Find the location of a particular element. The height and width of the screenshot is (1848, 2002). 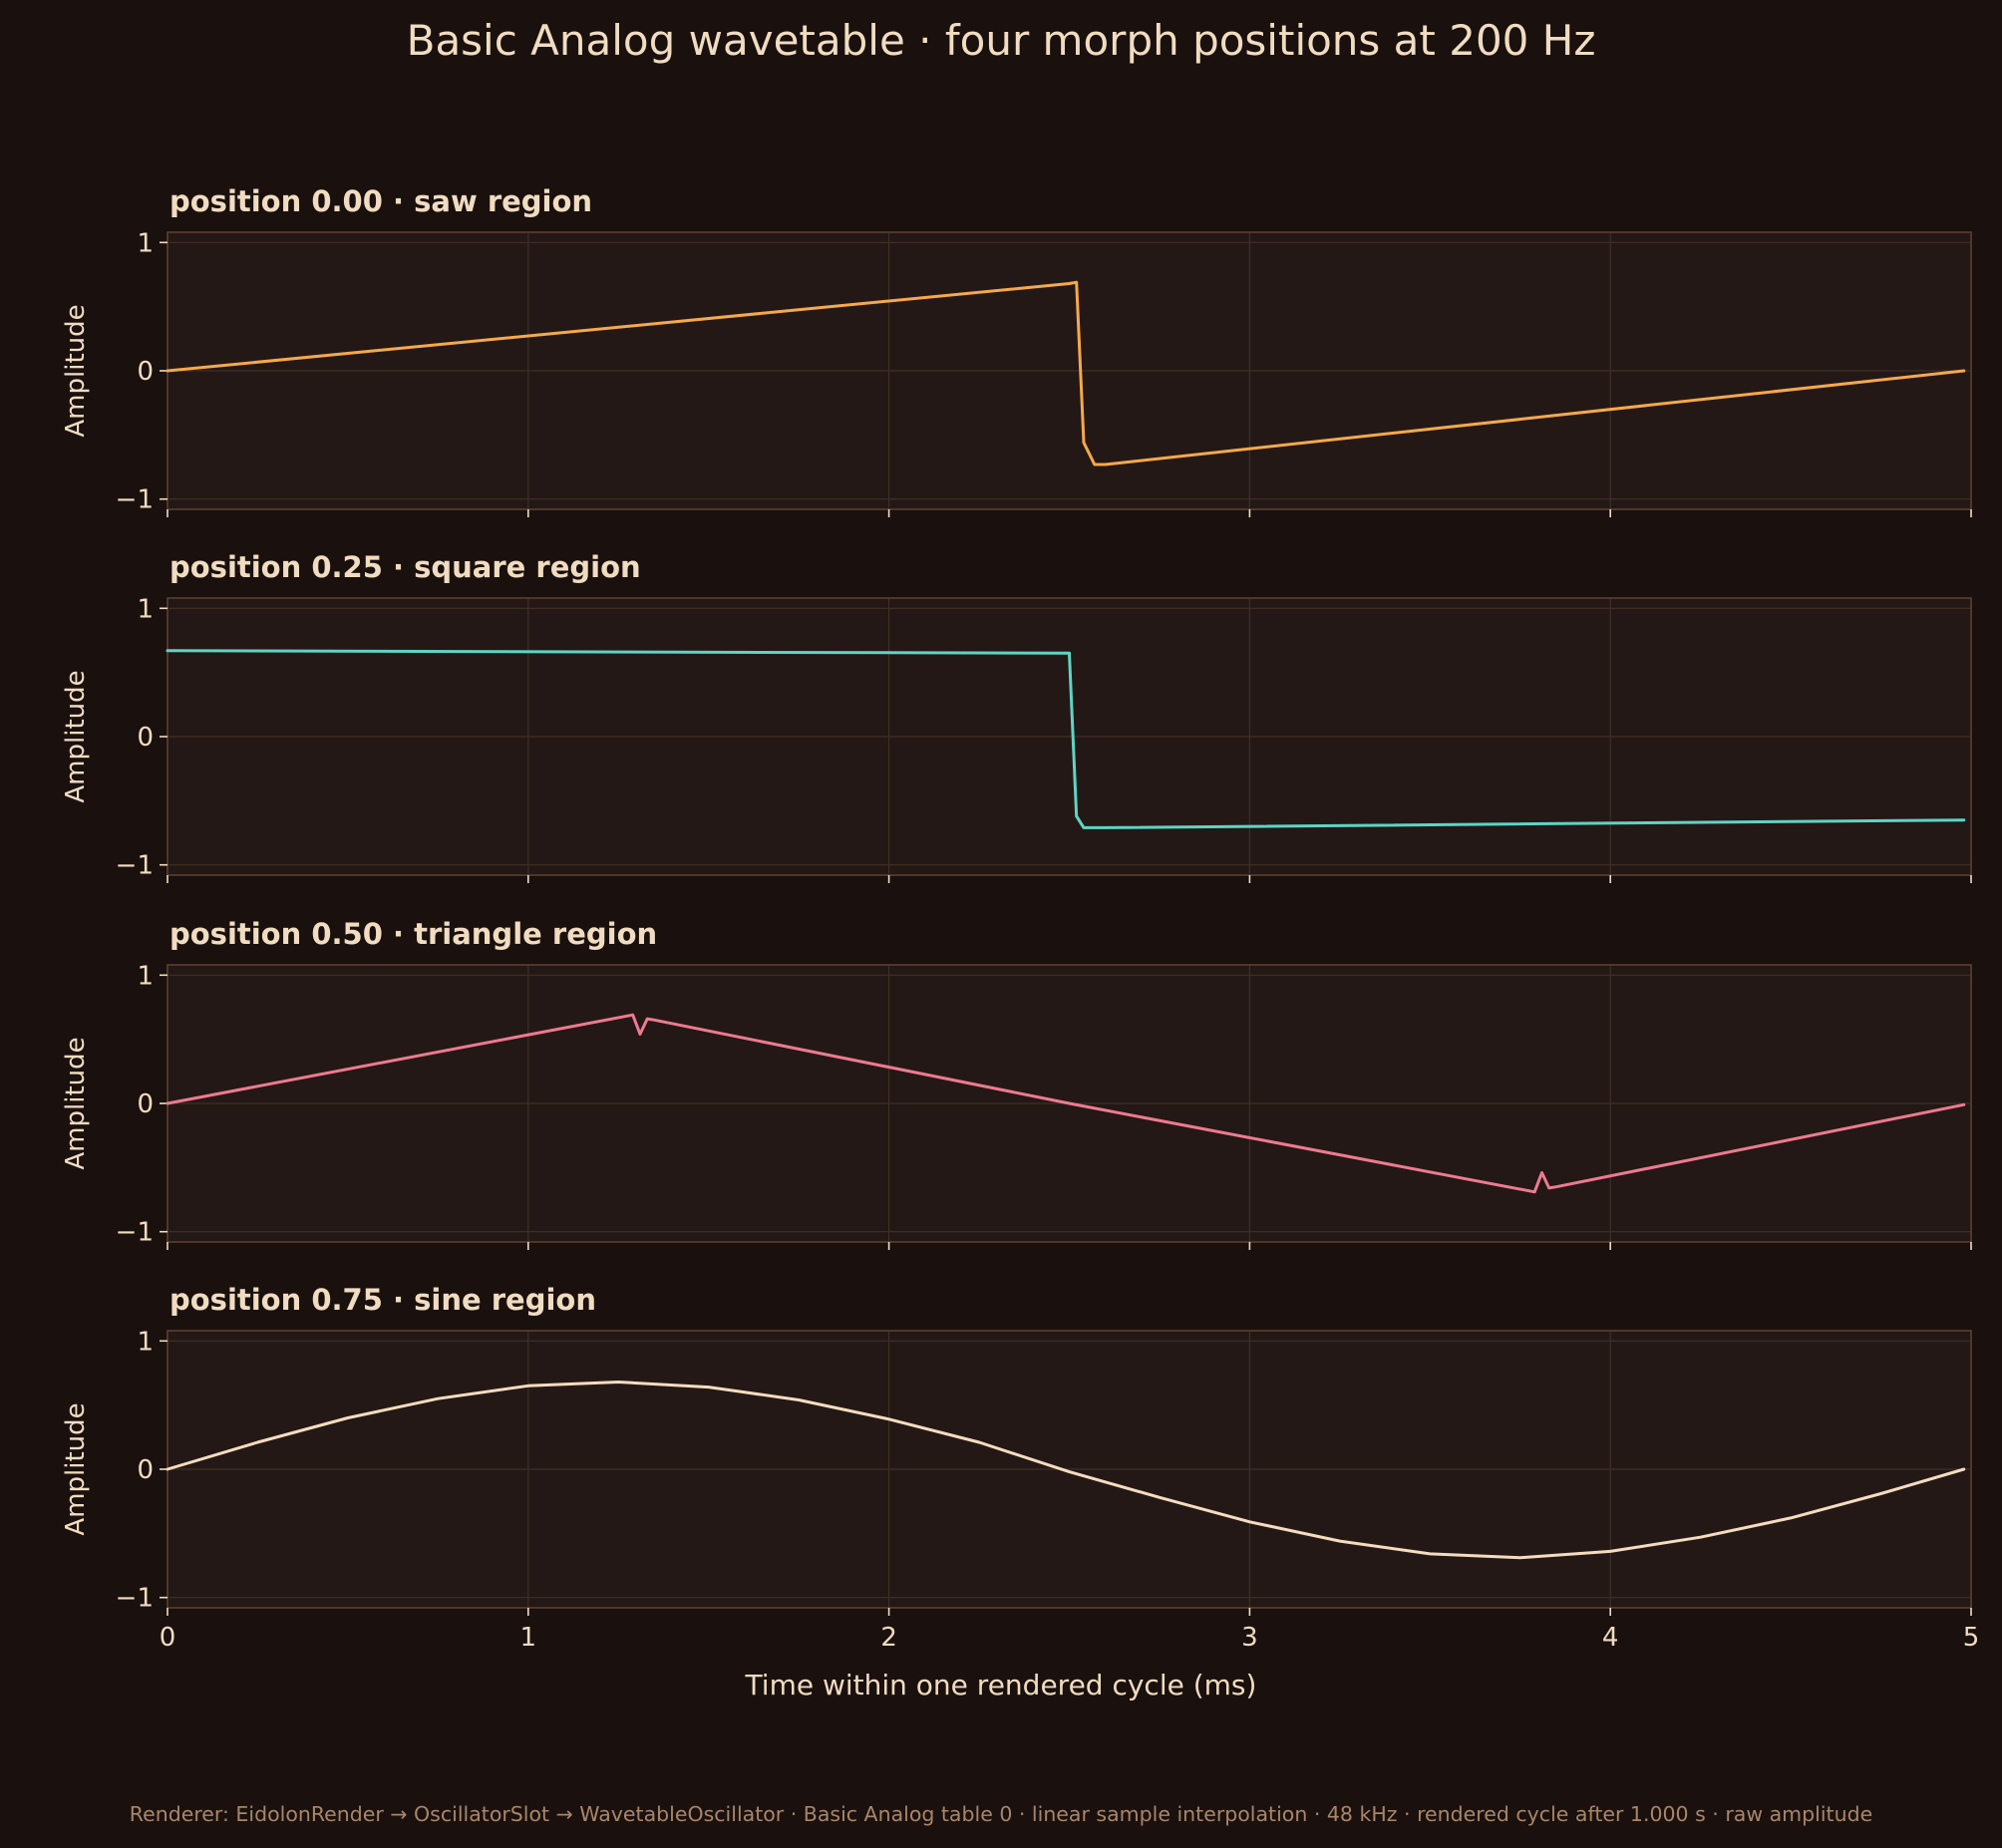

x-tick-label: 2 is located at coordinates (888, 1638).